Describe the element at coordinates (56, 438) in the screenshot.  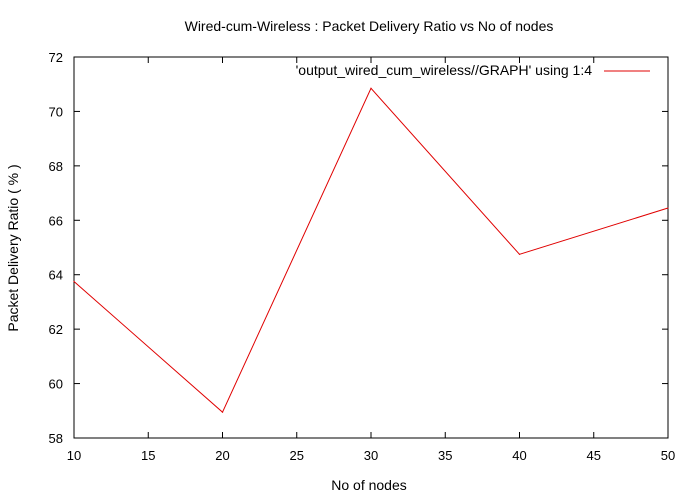
I see `y-tick-label: 58` at that location.